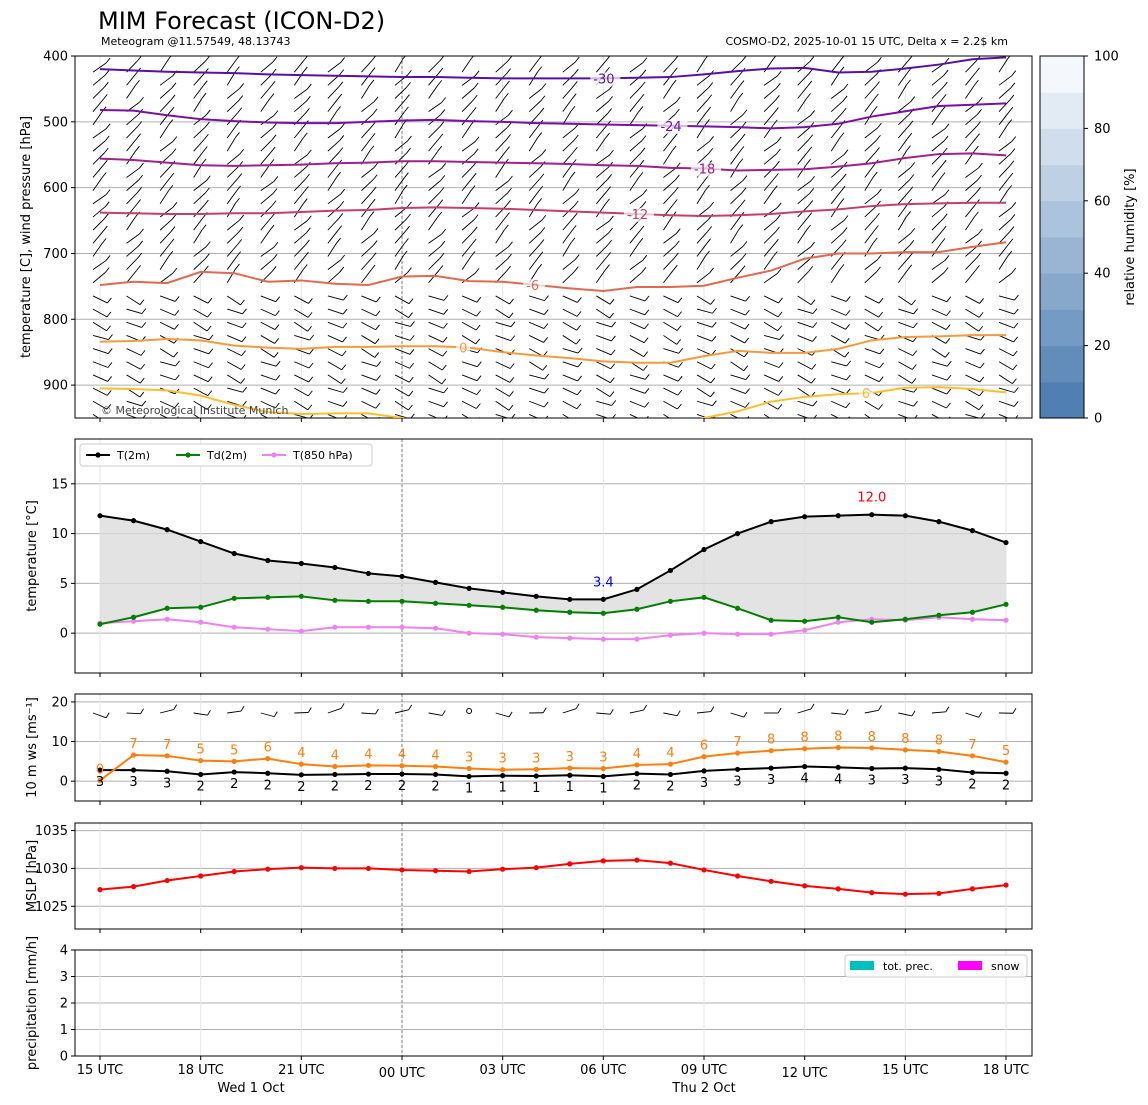 This screenshot has width=1148, height=1105. What do you see at coordinates (737, 742) in the screenshot?
I see `gust-label: 7` at bounding box center [737, 742].